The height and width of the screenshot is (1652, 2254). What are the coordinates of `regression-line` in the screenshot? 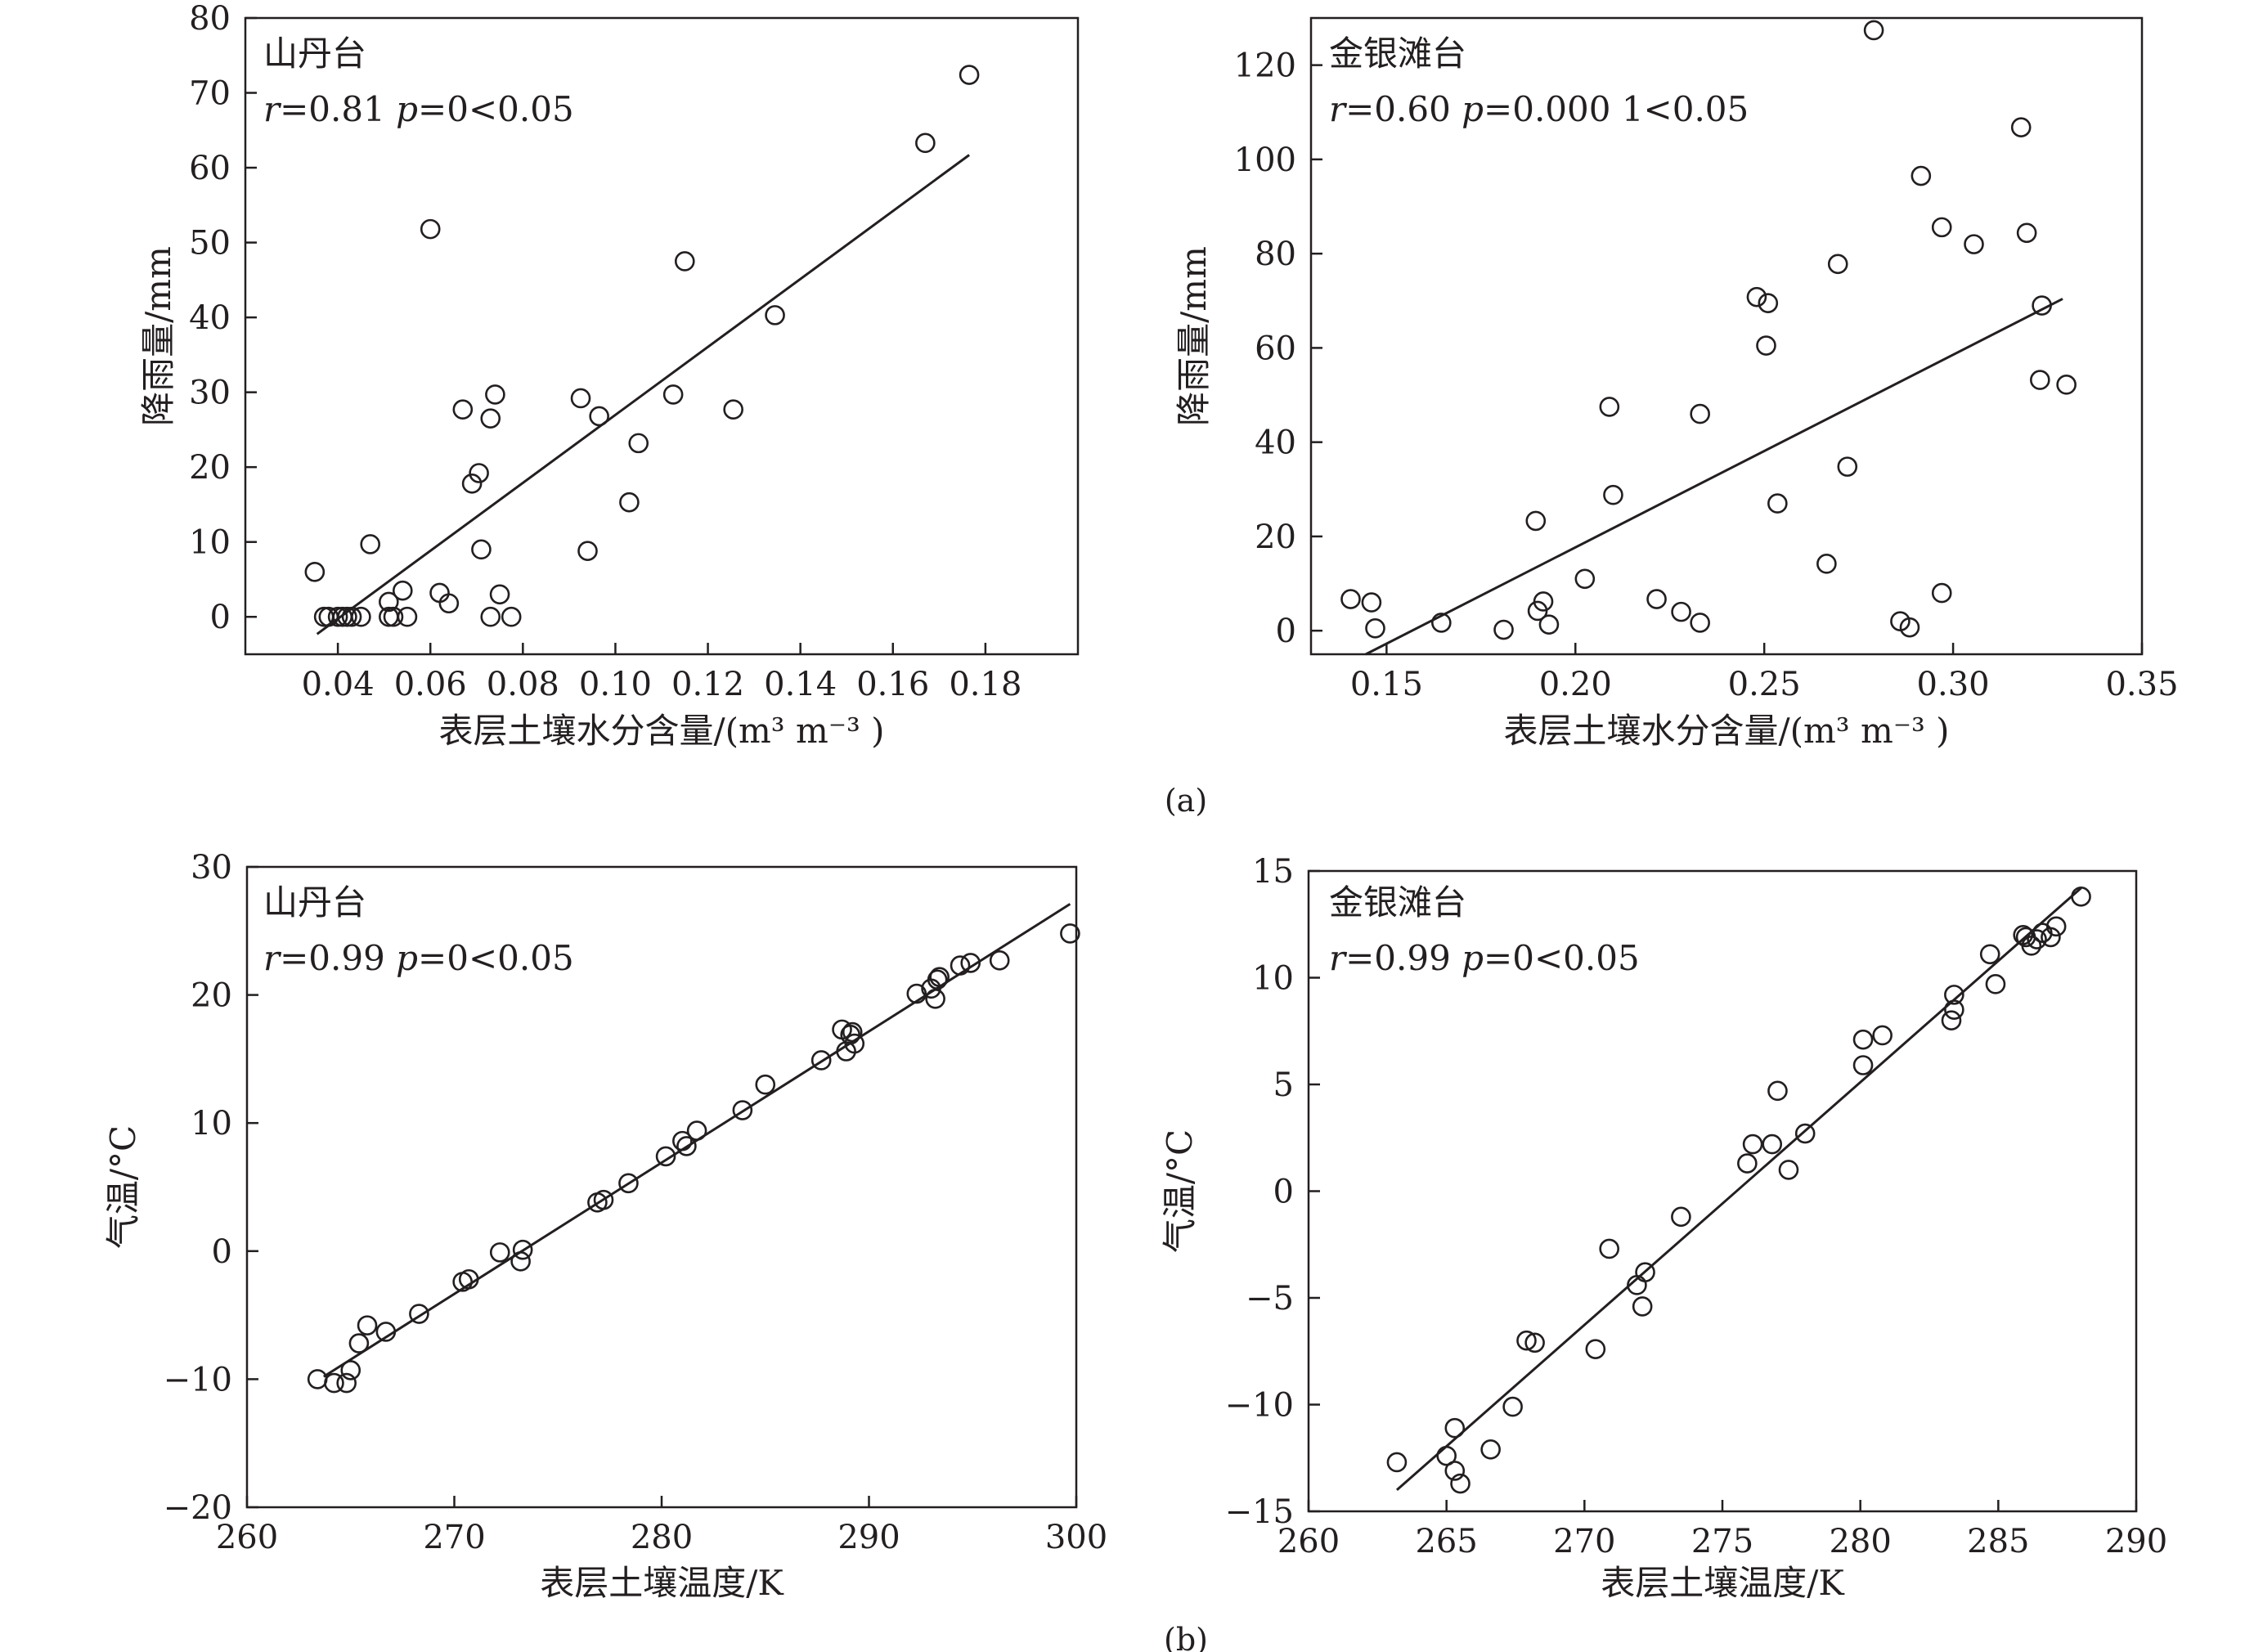 It's located at (643, 394).